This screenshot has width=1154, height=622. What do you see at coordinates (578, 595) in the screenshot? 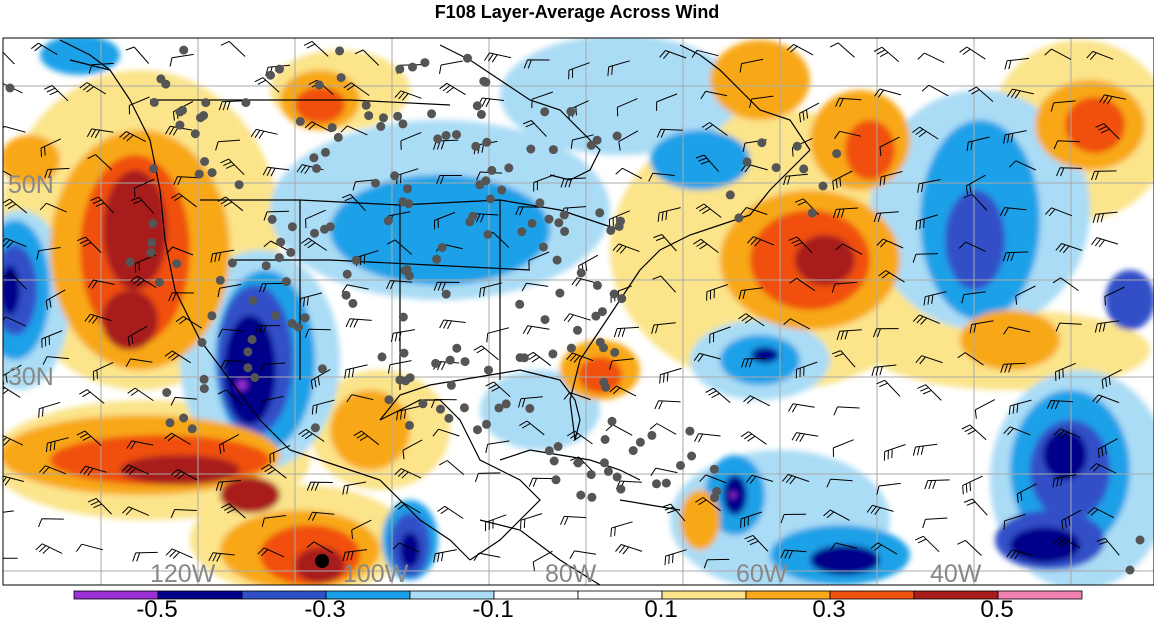
I see `colorbar` at bounding box center [578, 595].